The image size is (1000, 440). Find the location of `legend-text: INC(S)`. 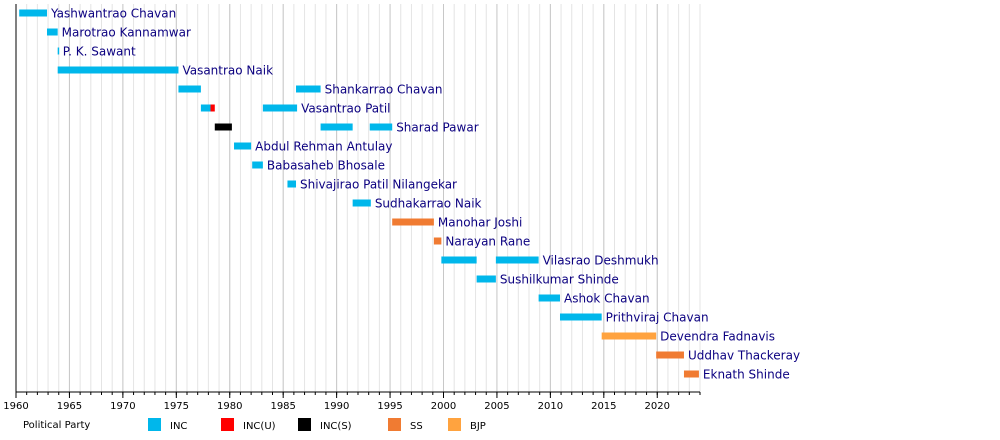

legend-text: INC(S) is located at coordinates (336, 426).